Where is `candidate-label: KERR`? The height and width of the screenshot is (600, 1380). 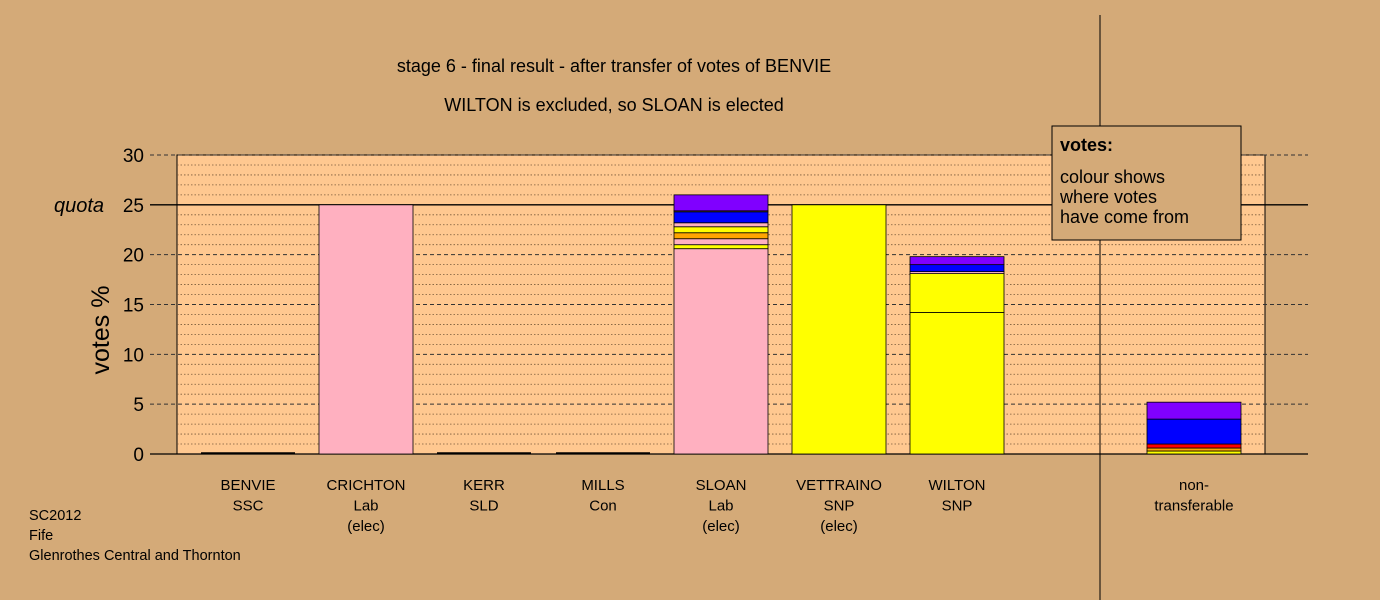 candidate-label: KERR is located at coordinates (484, 485).